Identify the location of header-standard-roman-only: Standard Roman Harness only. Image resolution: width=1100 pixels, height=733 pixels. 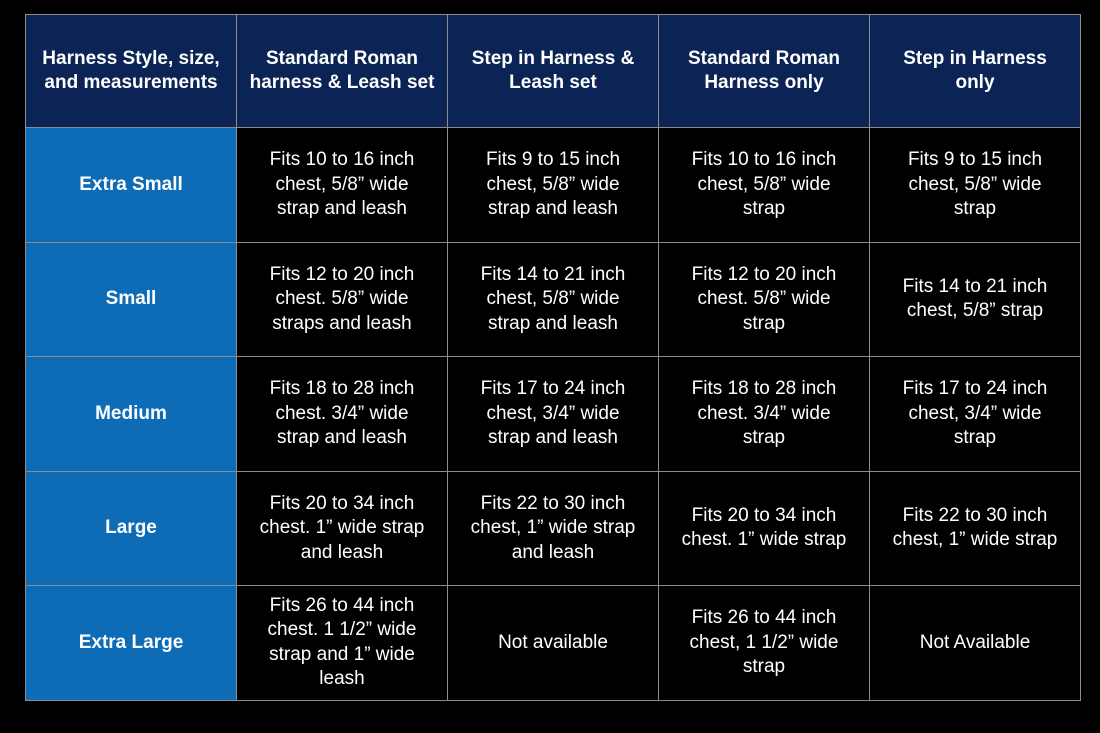
(764, 71).